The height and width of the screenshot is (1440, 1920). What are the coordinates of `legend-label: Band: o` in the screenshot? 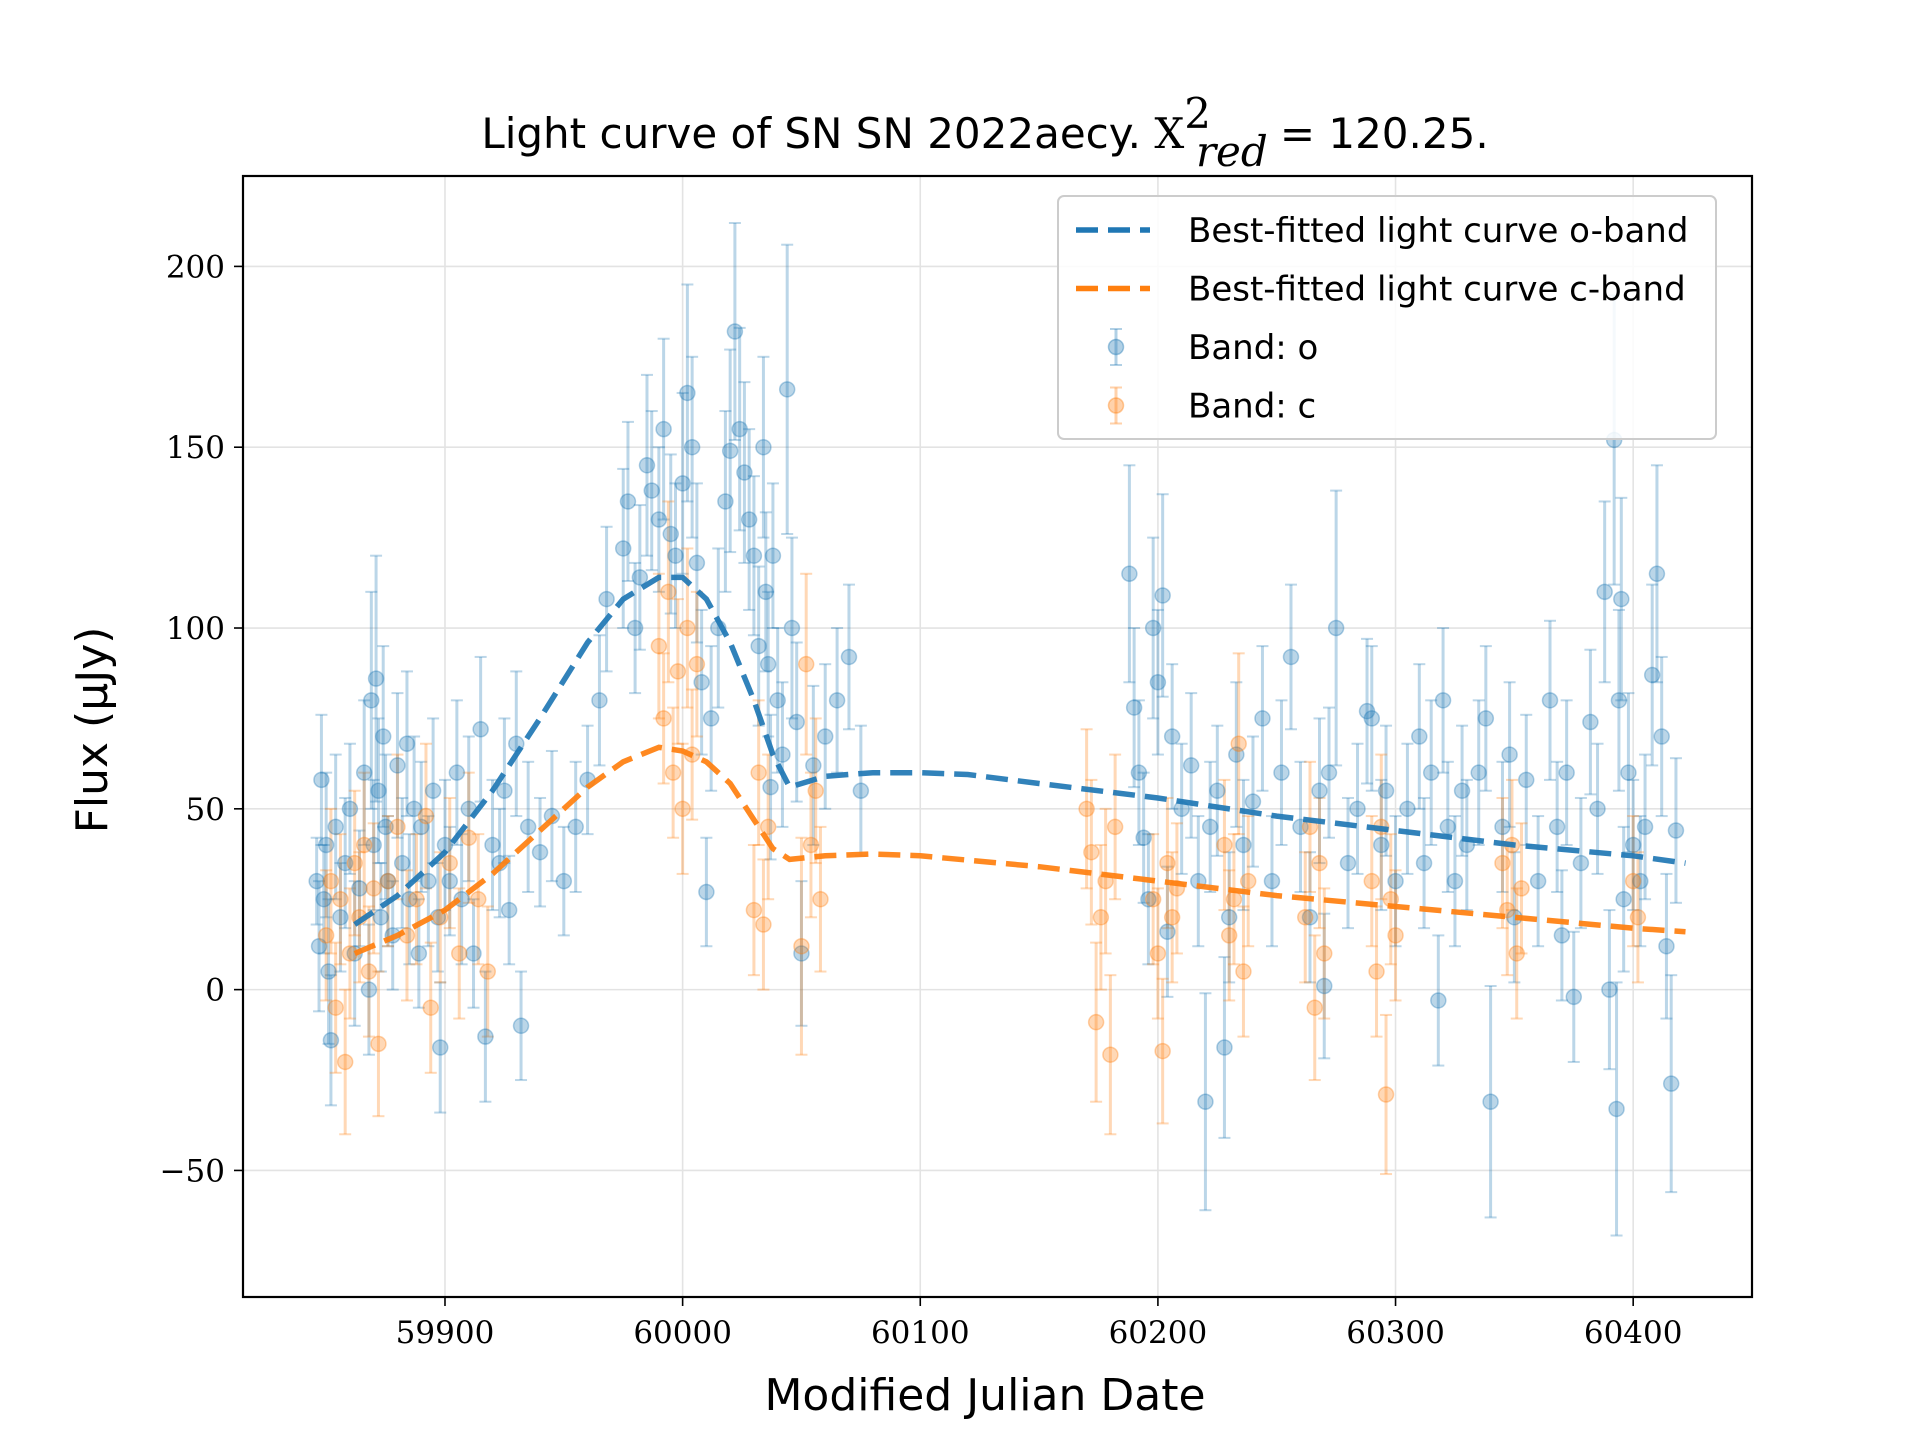 It's located at (1253, 348).